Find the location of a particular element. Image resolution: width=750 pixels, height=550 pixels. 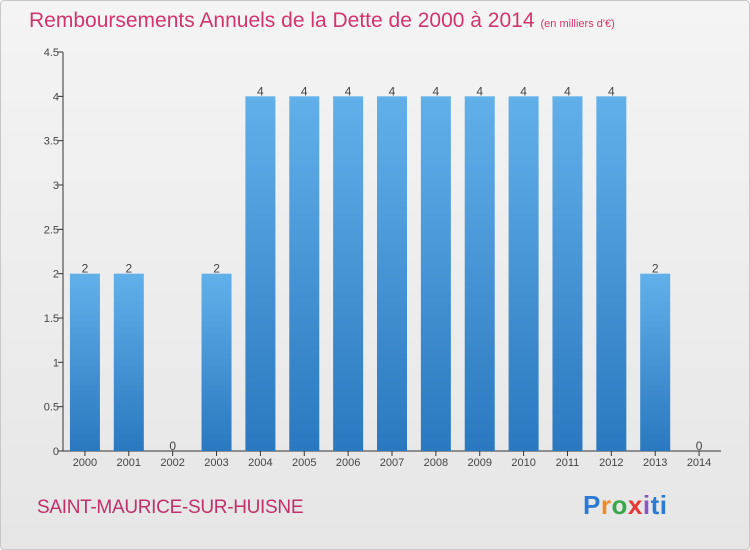

y-tick-label: 2.5 is located at coordinates (51, 230).